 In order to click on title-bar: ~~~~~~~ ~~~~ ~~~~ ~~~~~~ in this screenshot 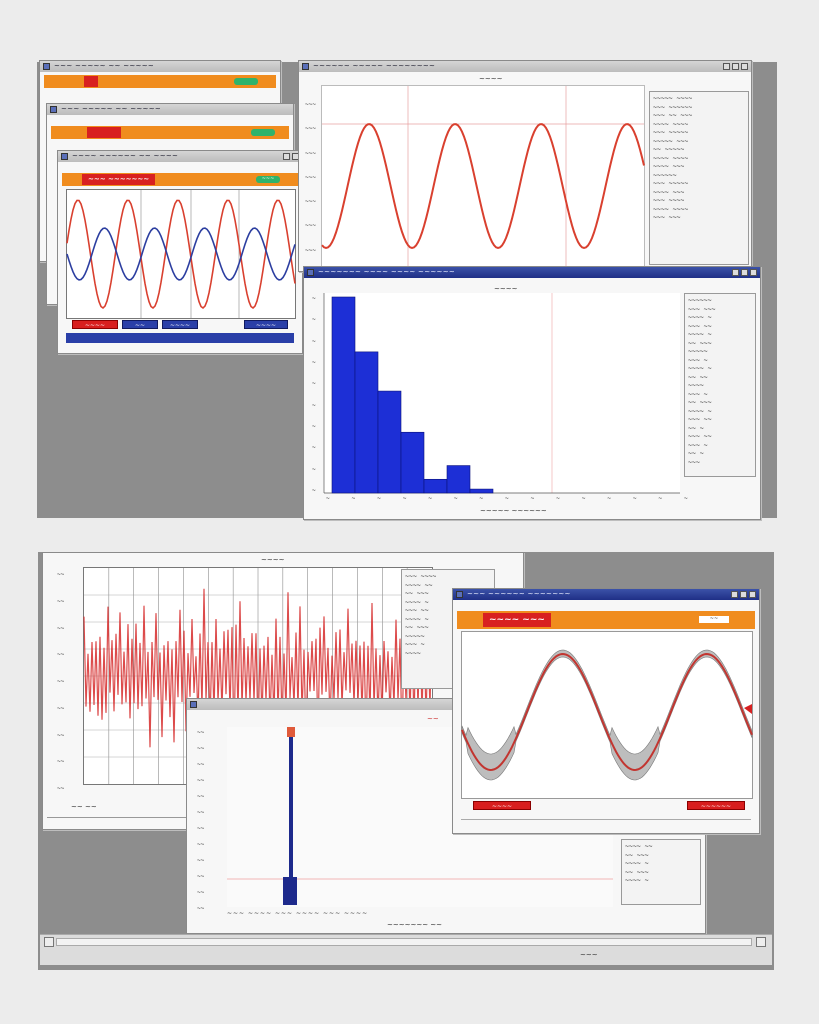, I will do `click(532, 272)`.